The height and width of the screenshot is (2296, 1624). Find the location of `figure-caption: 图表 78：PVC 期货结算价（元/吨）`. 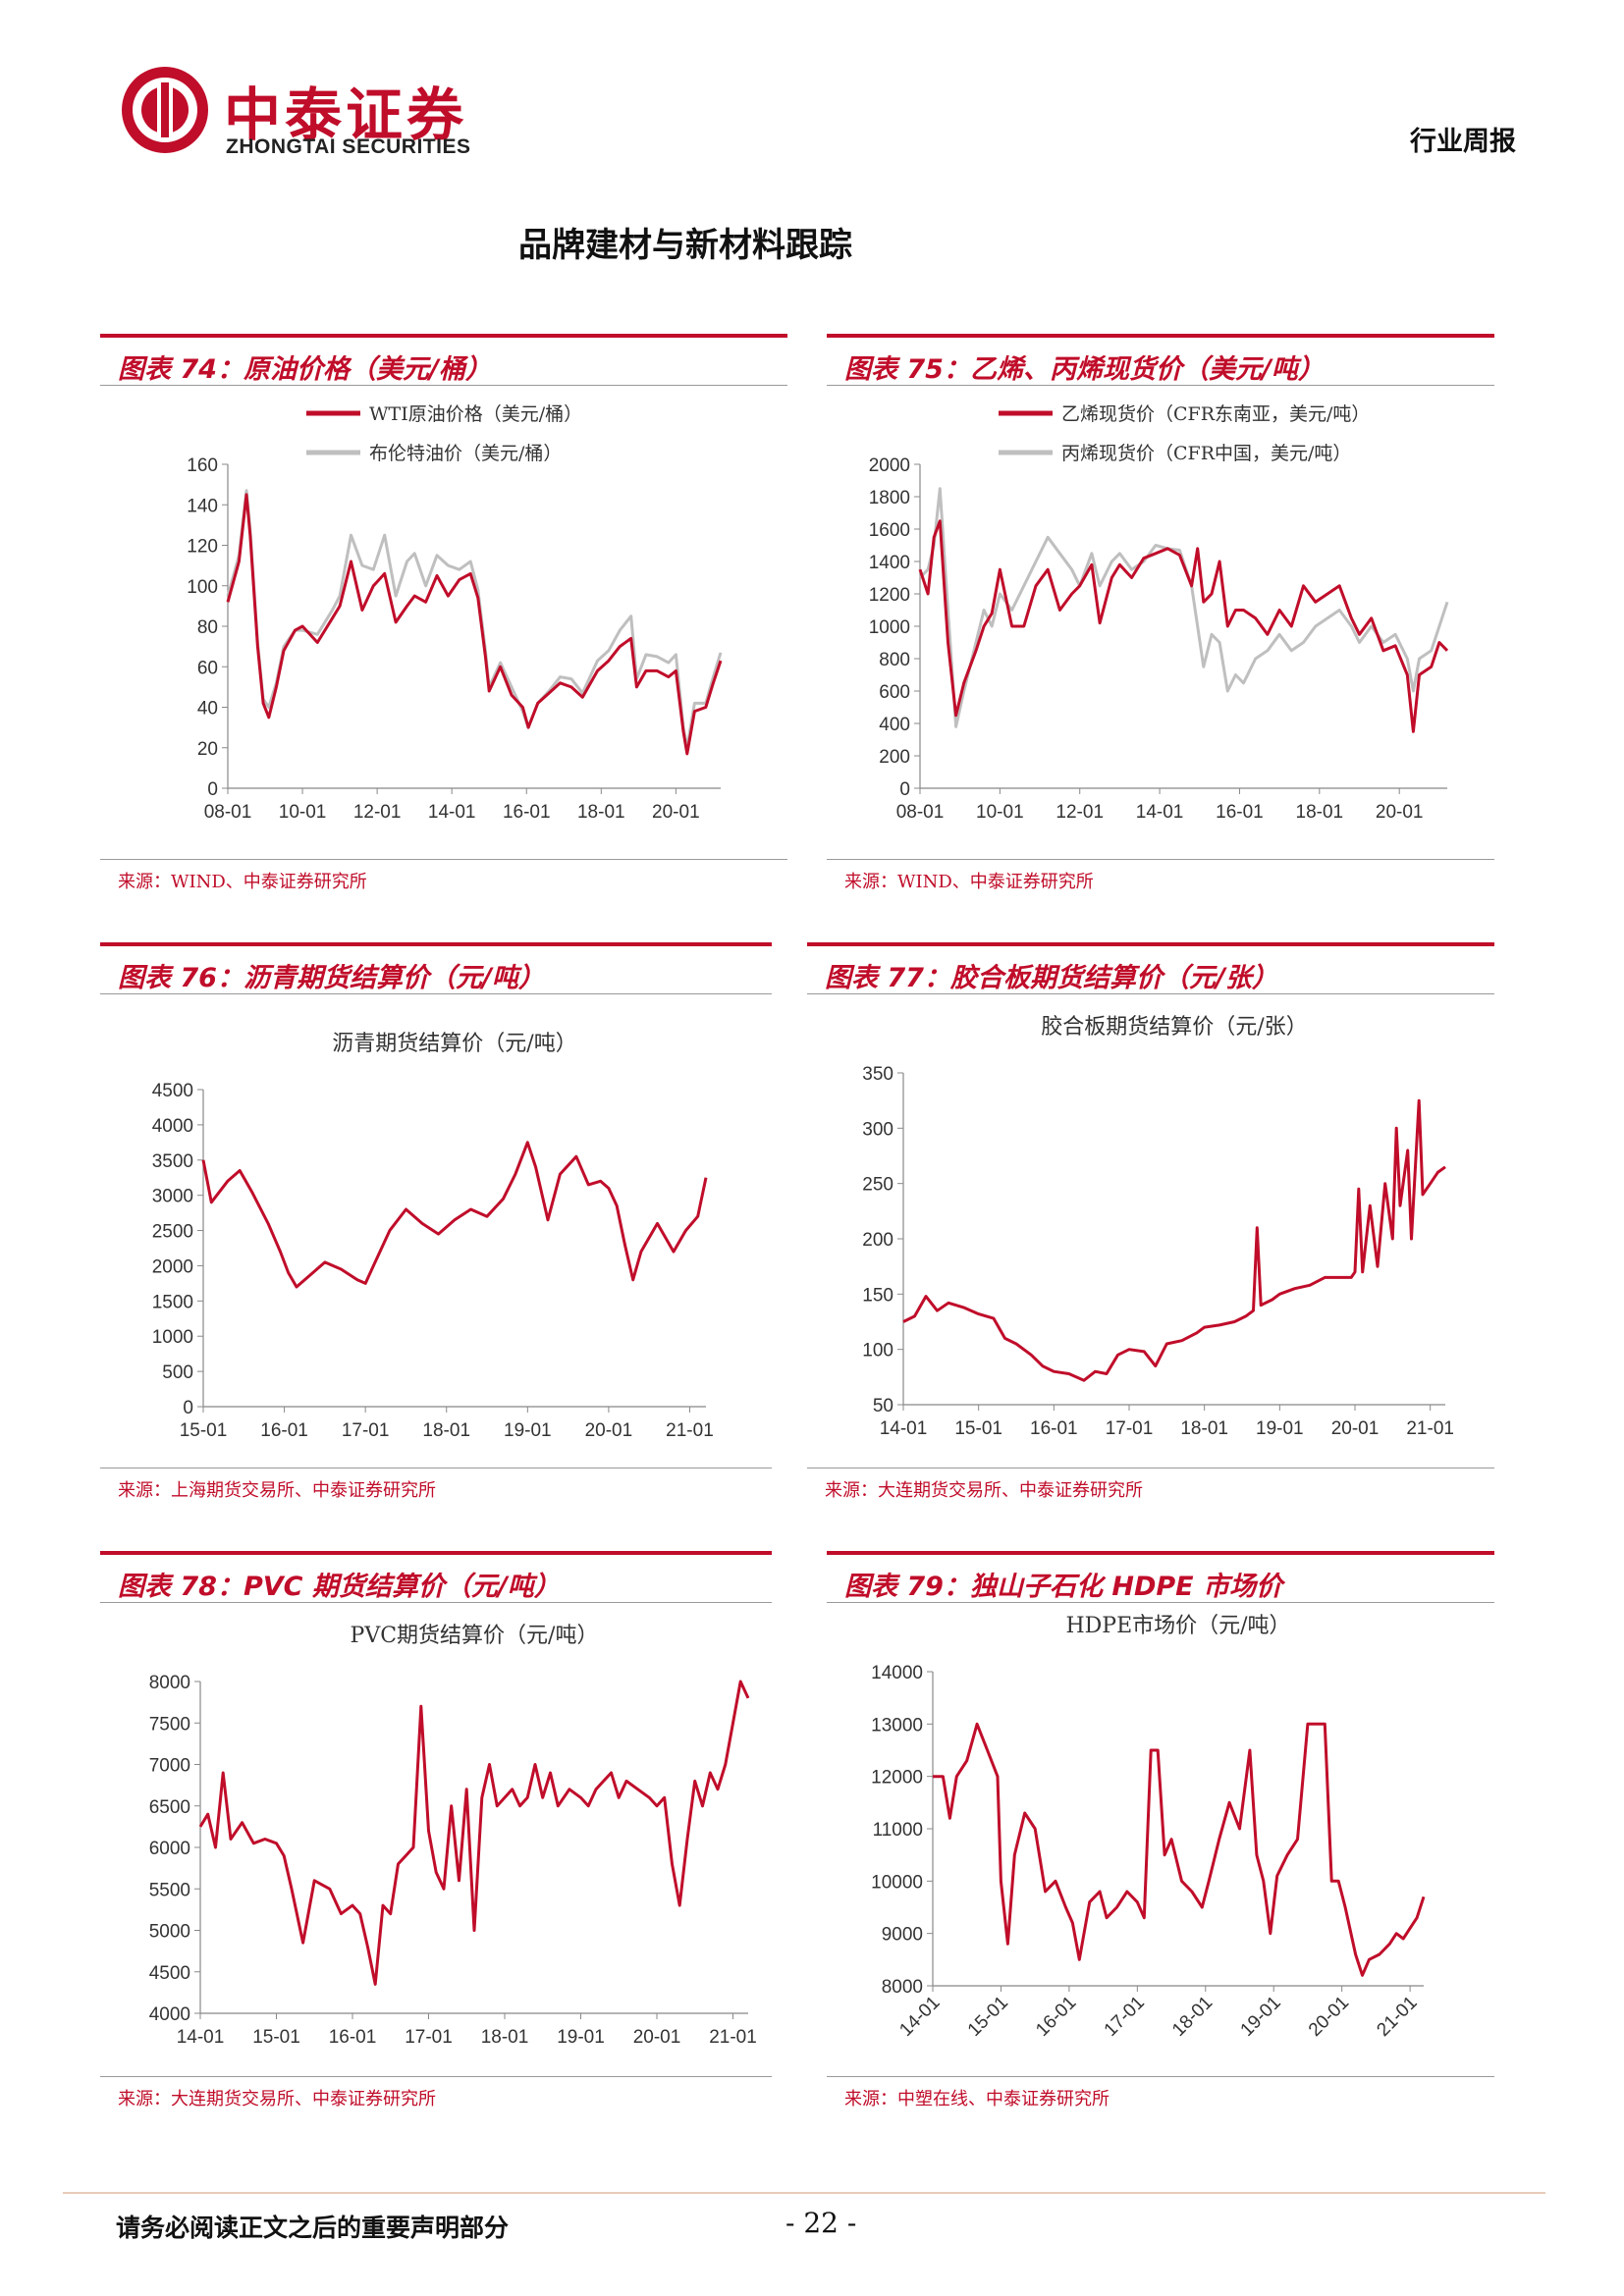

figure-caption: 图表 78：PVC 期货结算价（元/吨） is located at coordinates (339, 1587).